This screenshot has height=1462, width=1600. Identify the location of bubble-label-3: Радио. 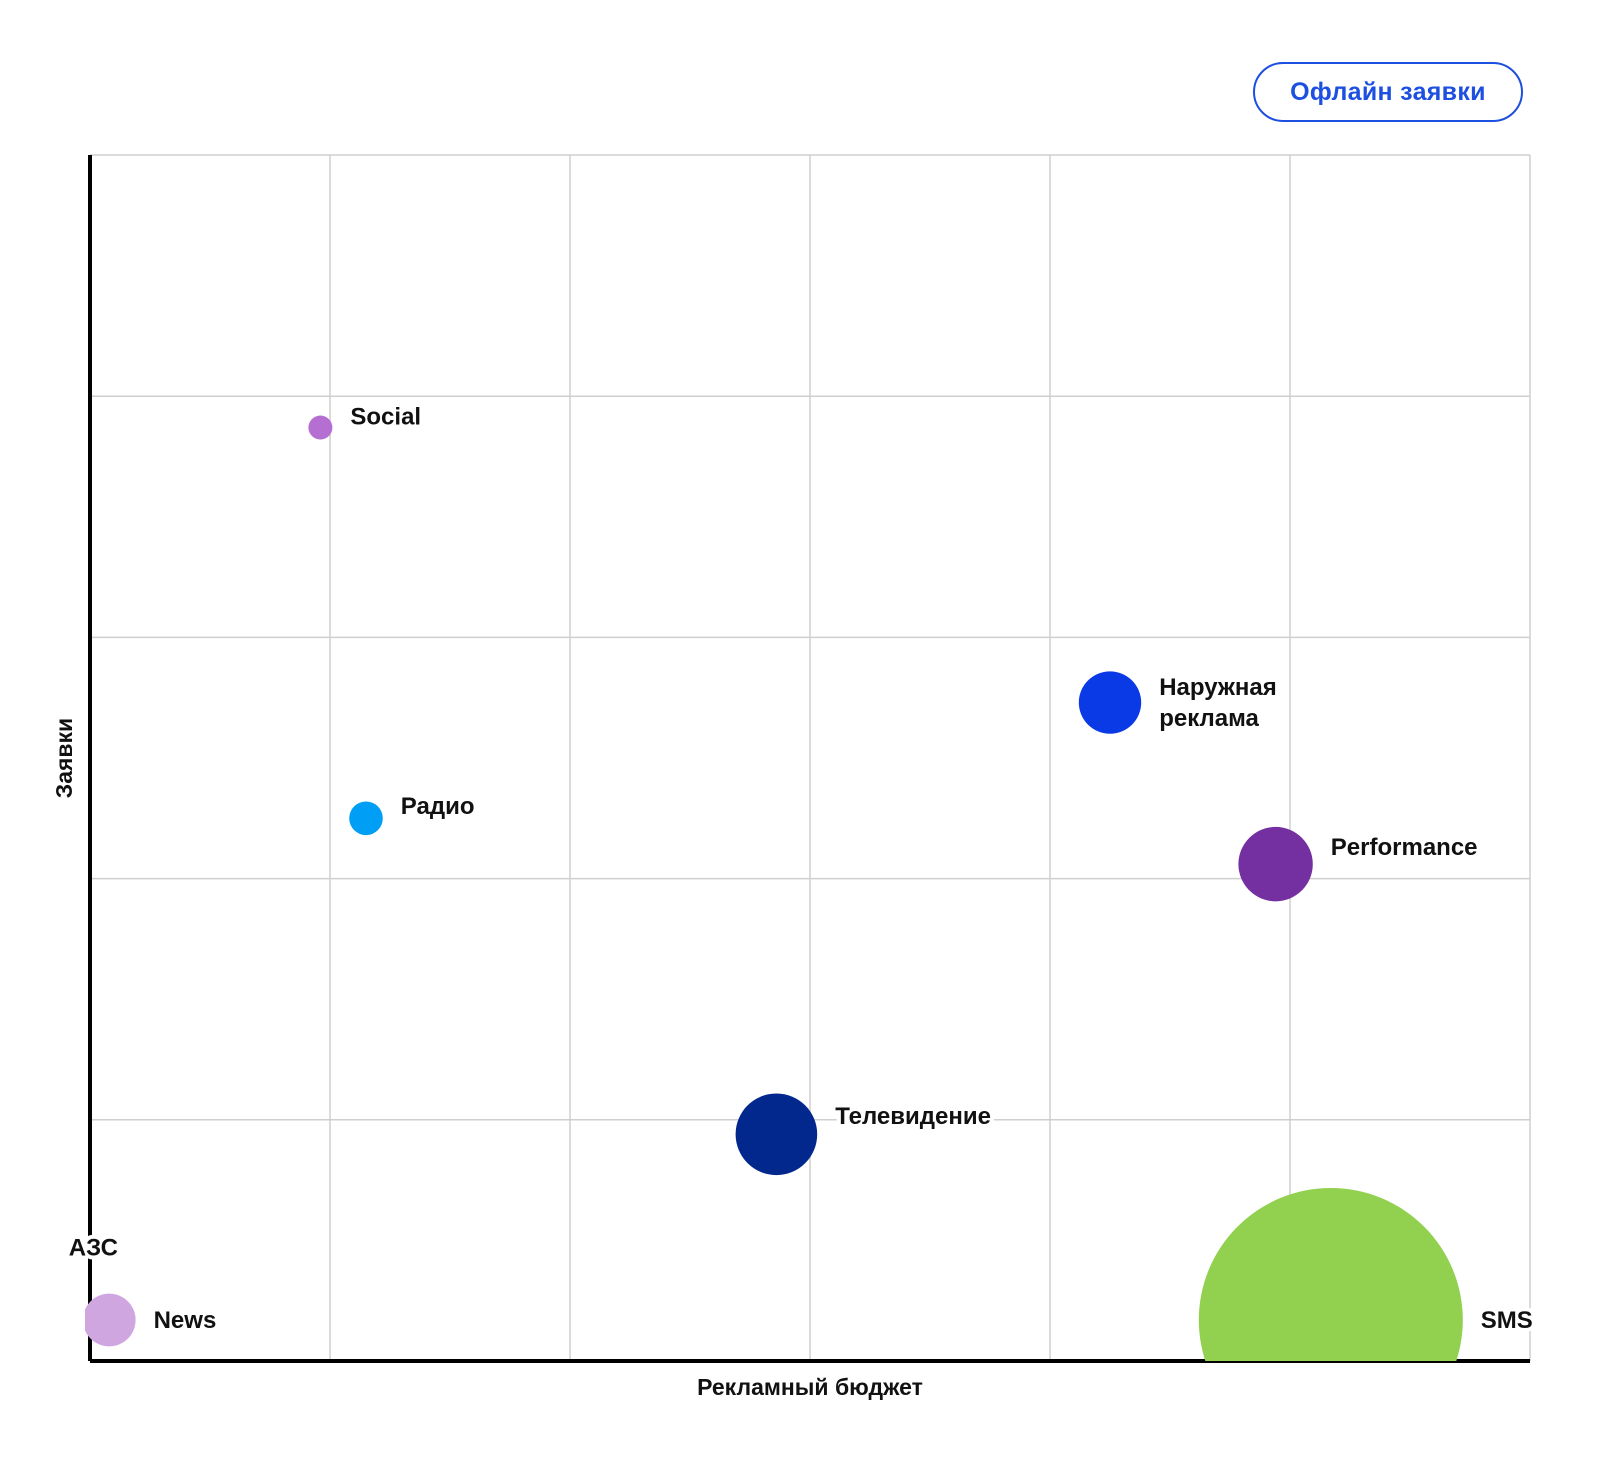
(438, 806).